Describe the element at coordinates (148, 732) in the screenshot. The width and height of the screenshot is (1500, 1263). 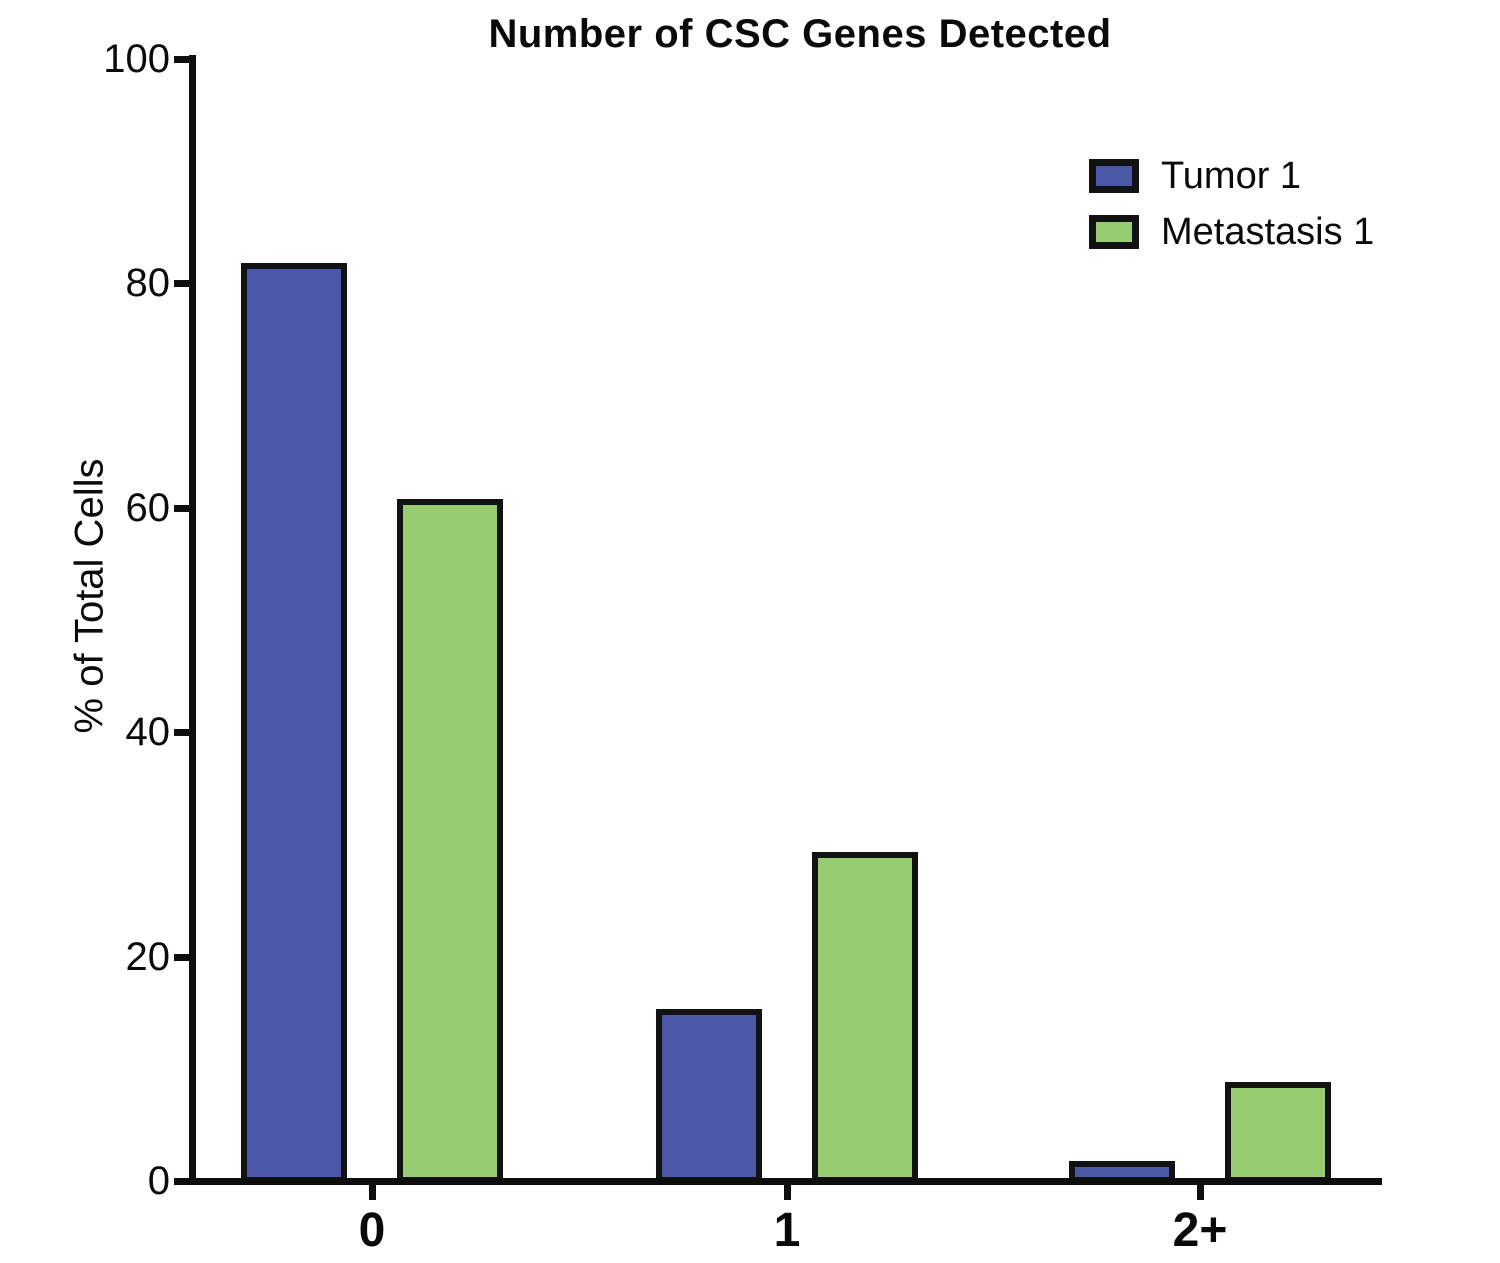
I see `y-tick-label-40: 40` at that location.